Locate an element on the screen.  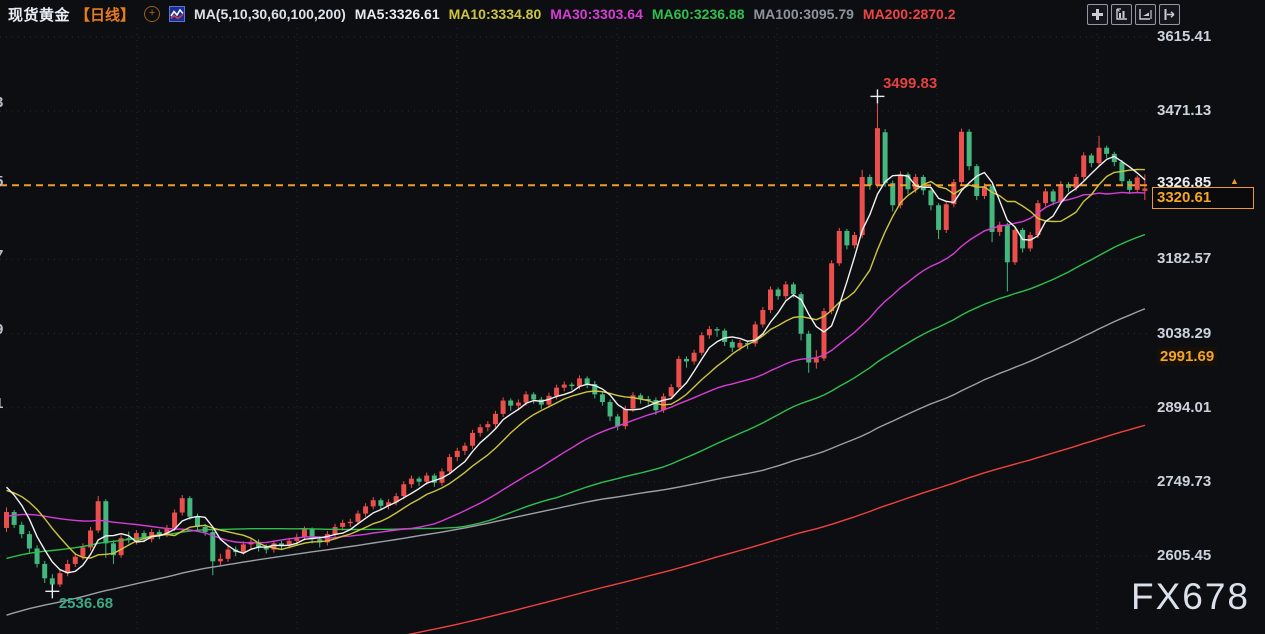
axis-label: 2605.45 is located at coordinates (1184, 555).